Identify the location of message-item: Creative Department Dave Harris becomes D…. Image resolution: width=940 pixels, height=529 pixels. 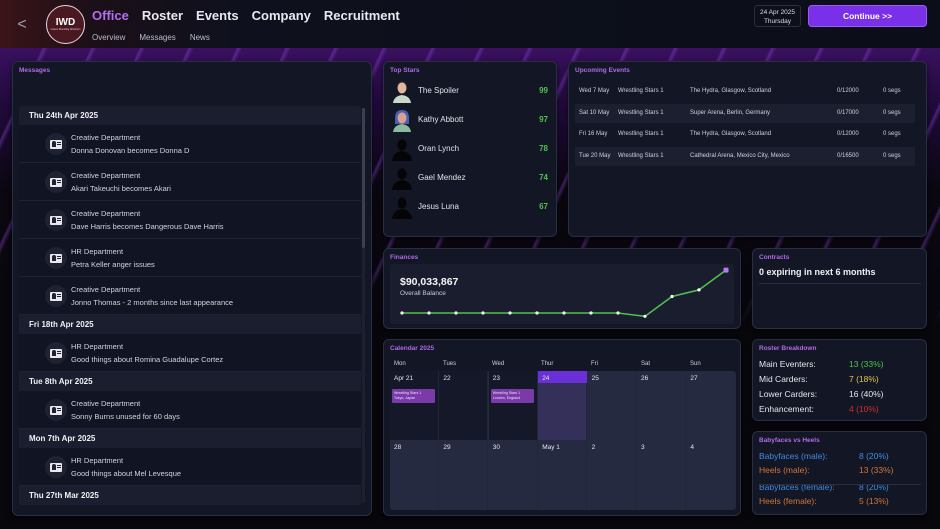
(190, 220).